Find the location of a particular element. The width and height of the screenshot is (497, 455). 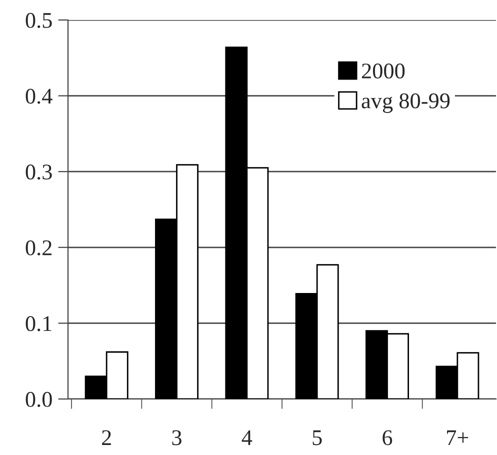

y-tick-label: 0.1 is located at coordinates (39, 324).